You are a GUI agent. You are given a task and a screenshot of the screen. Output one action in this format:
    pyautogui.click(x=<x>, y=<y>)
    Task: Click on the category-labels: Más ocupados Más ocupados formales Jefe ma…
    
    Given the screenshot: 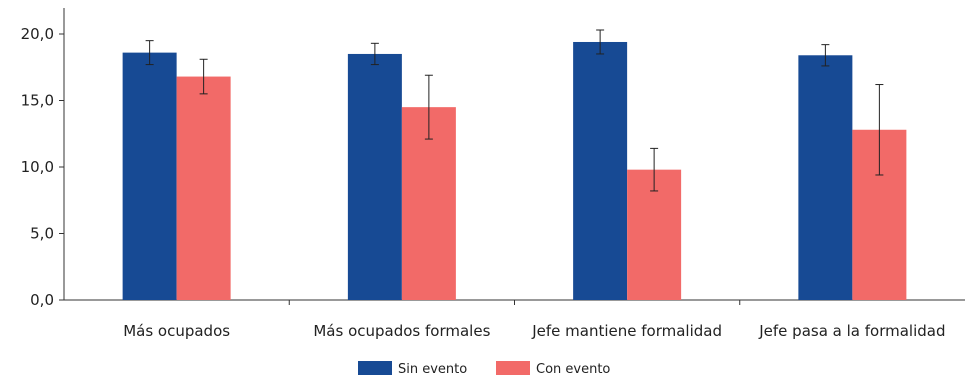 What is the action you would take?
    pyautogui.click(x=534, y=331)
    